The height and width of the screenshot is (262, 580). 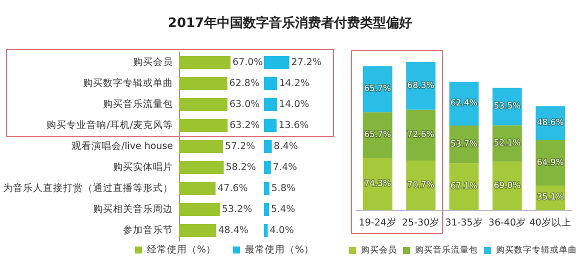 I want to click on y-tick-label: 购买实体唱片, so click(x=143, y=167).